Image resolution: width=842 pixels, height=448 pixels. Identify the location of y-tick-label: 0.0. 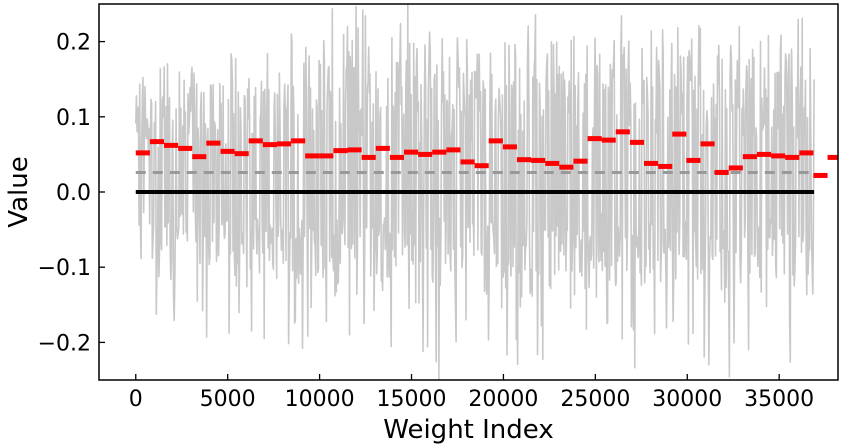
(73, 193).